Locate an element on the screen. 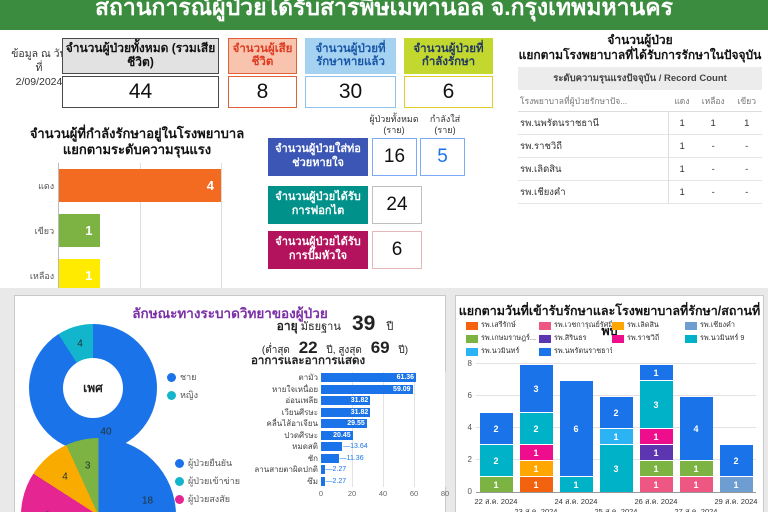 The image size is (768, 512). col-red: แดง is located at coordinates (681, 101).